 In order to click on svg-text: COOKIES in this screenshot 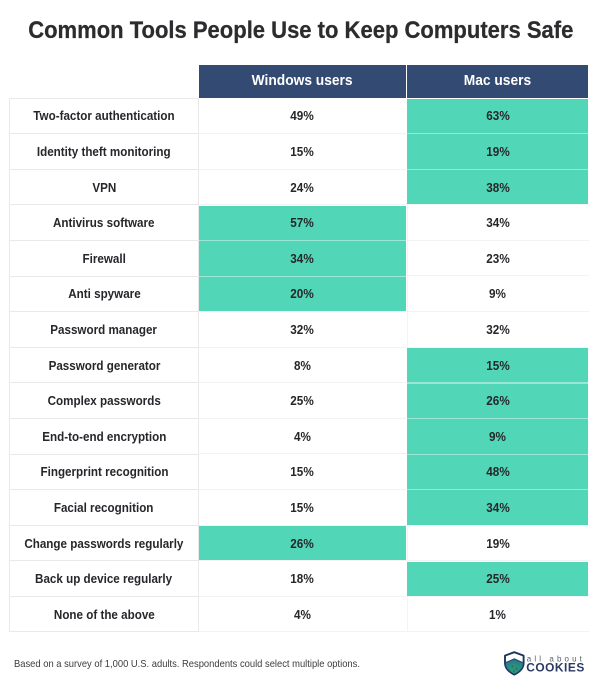, I will do `click(555, 667)`.